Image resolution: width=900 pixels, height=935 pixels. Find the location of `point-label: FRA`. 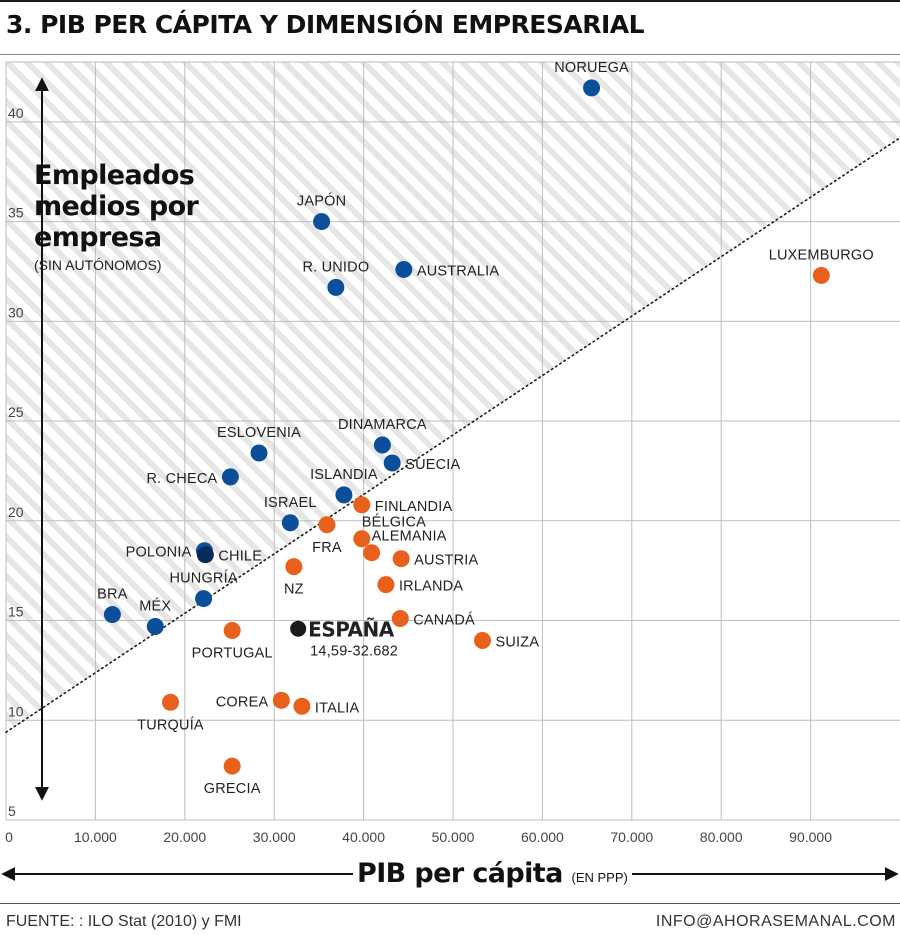

point-label: FRA is located at coordinates (327, 548).